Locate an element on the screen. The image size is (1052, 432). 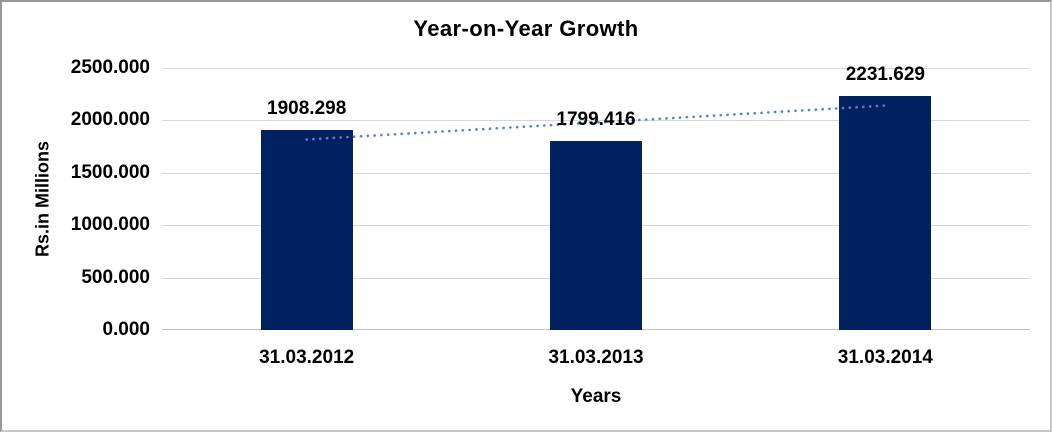
trendline-path is located at coordinates (596, 122).